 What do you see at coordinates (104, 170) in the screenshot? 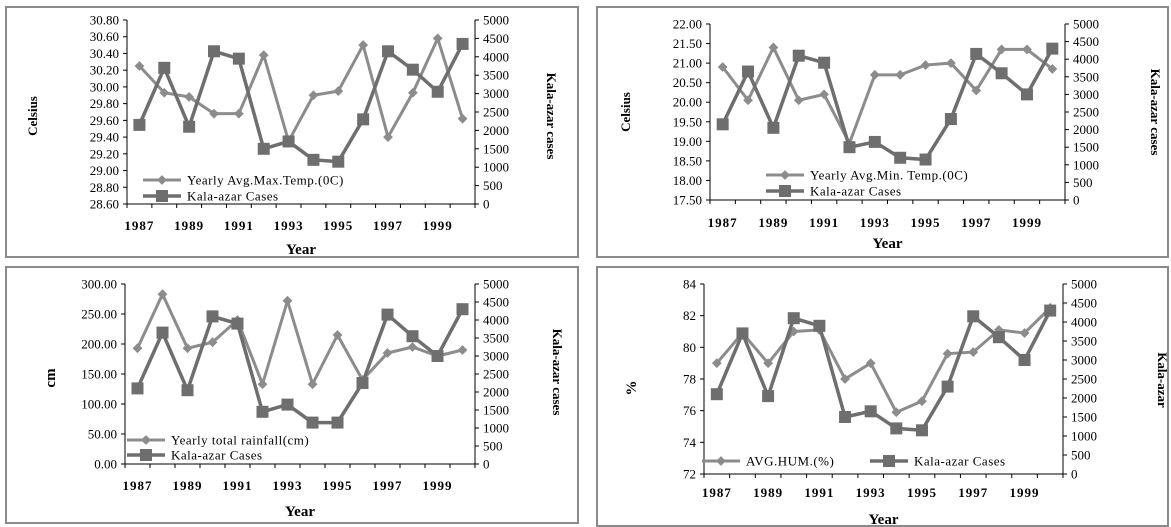
I see `y-tick-label: 29.00` at bounding box center [104, 170].